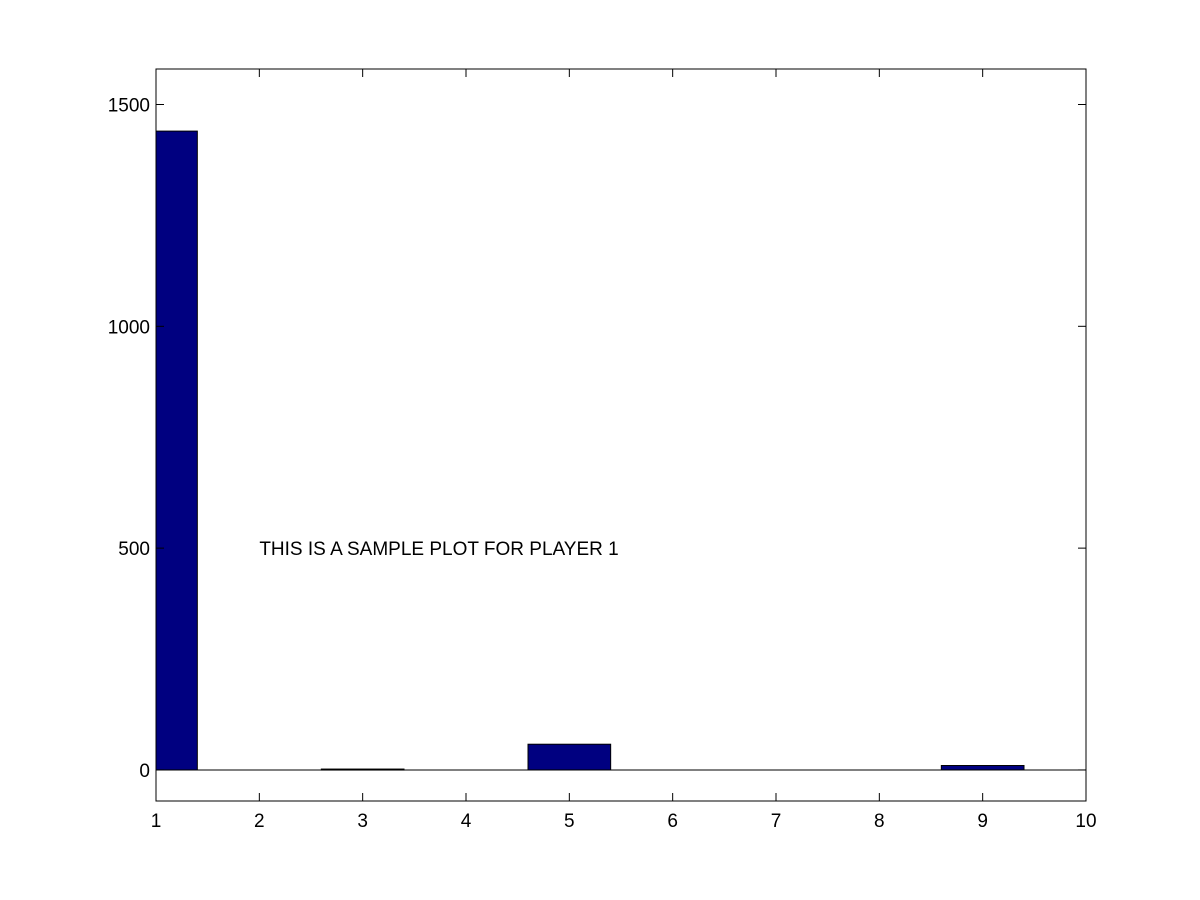 Image resolution: width=1200 pixels, height=900 pixels. What do you see at coordinates (362, 821) in the screenshot?
I see `x-tick-label: 3` at bounding box center [362, 821].